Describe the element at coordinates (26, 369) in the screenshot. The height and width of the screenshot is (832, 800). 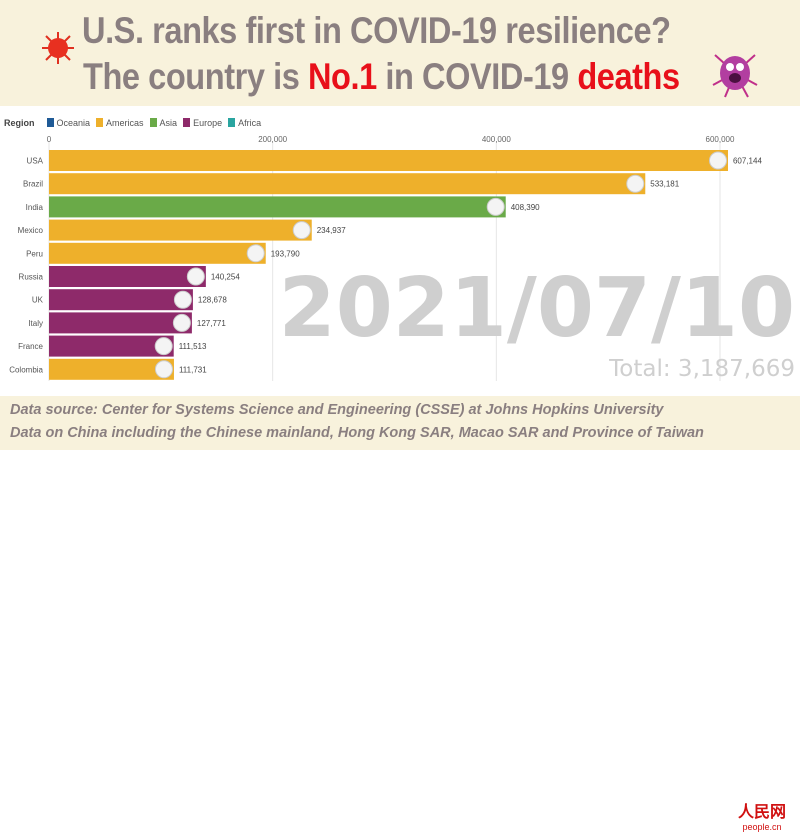
I see `category-label: Colombia` at that location.